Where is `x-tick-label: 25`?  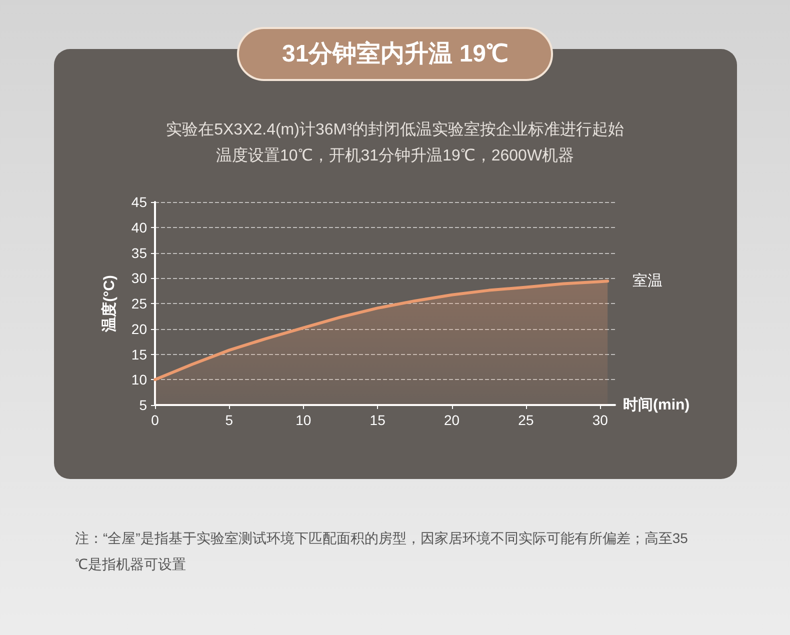
x-tick-label: 25 is located at coordinates (526, 420).